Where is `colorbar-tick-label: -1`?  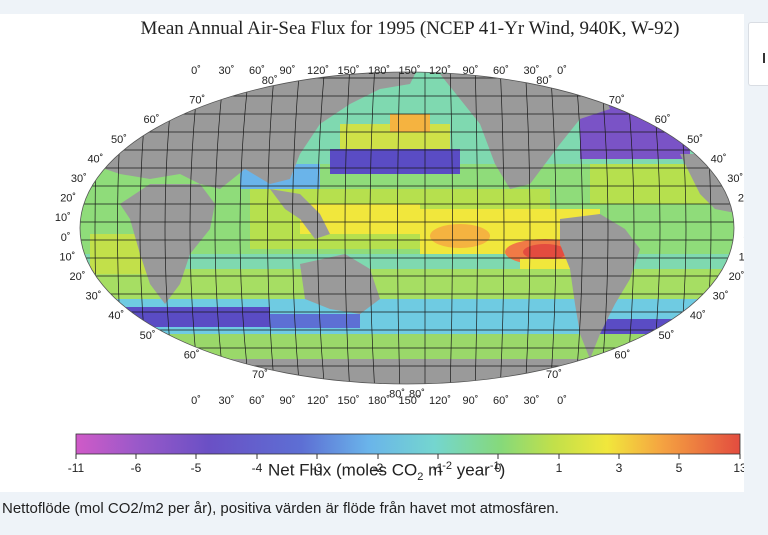
colorbar-tick-label: -1 is located at coordinates (438, 468).